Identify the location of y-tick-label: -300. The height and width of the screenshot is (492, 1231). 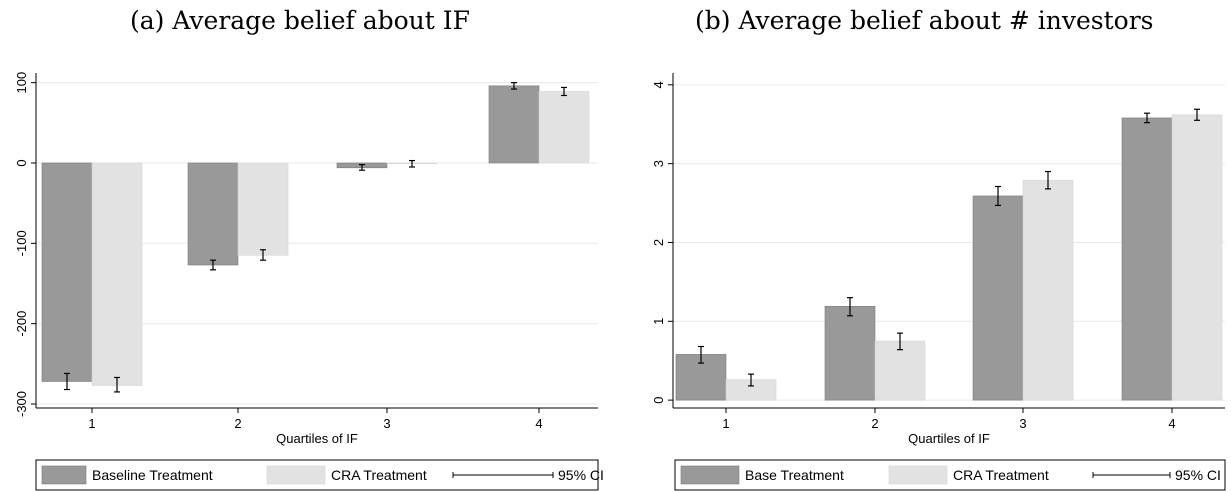
(21, 404).